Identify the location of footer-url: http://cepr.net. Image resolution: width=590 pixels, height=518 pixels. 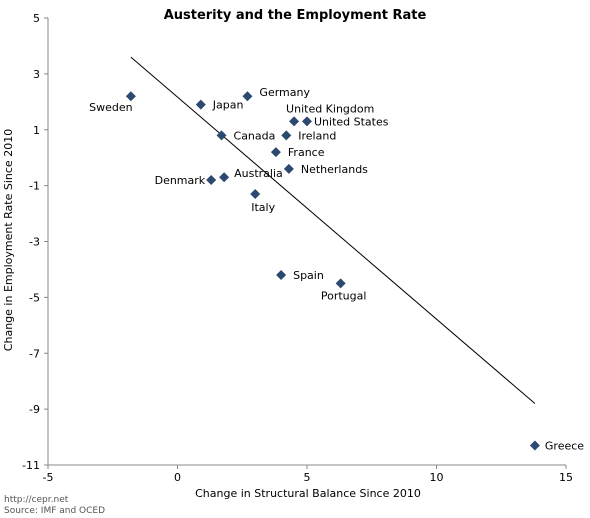
(36, 500).